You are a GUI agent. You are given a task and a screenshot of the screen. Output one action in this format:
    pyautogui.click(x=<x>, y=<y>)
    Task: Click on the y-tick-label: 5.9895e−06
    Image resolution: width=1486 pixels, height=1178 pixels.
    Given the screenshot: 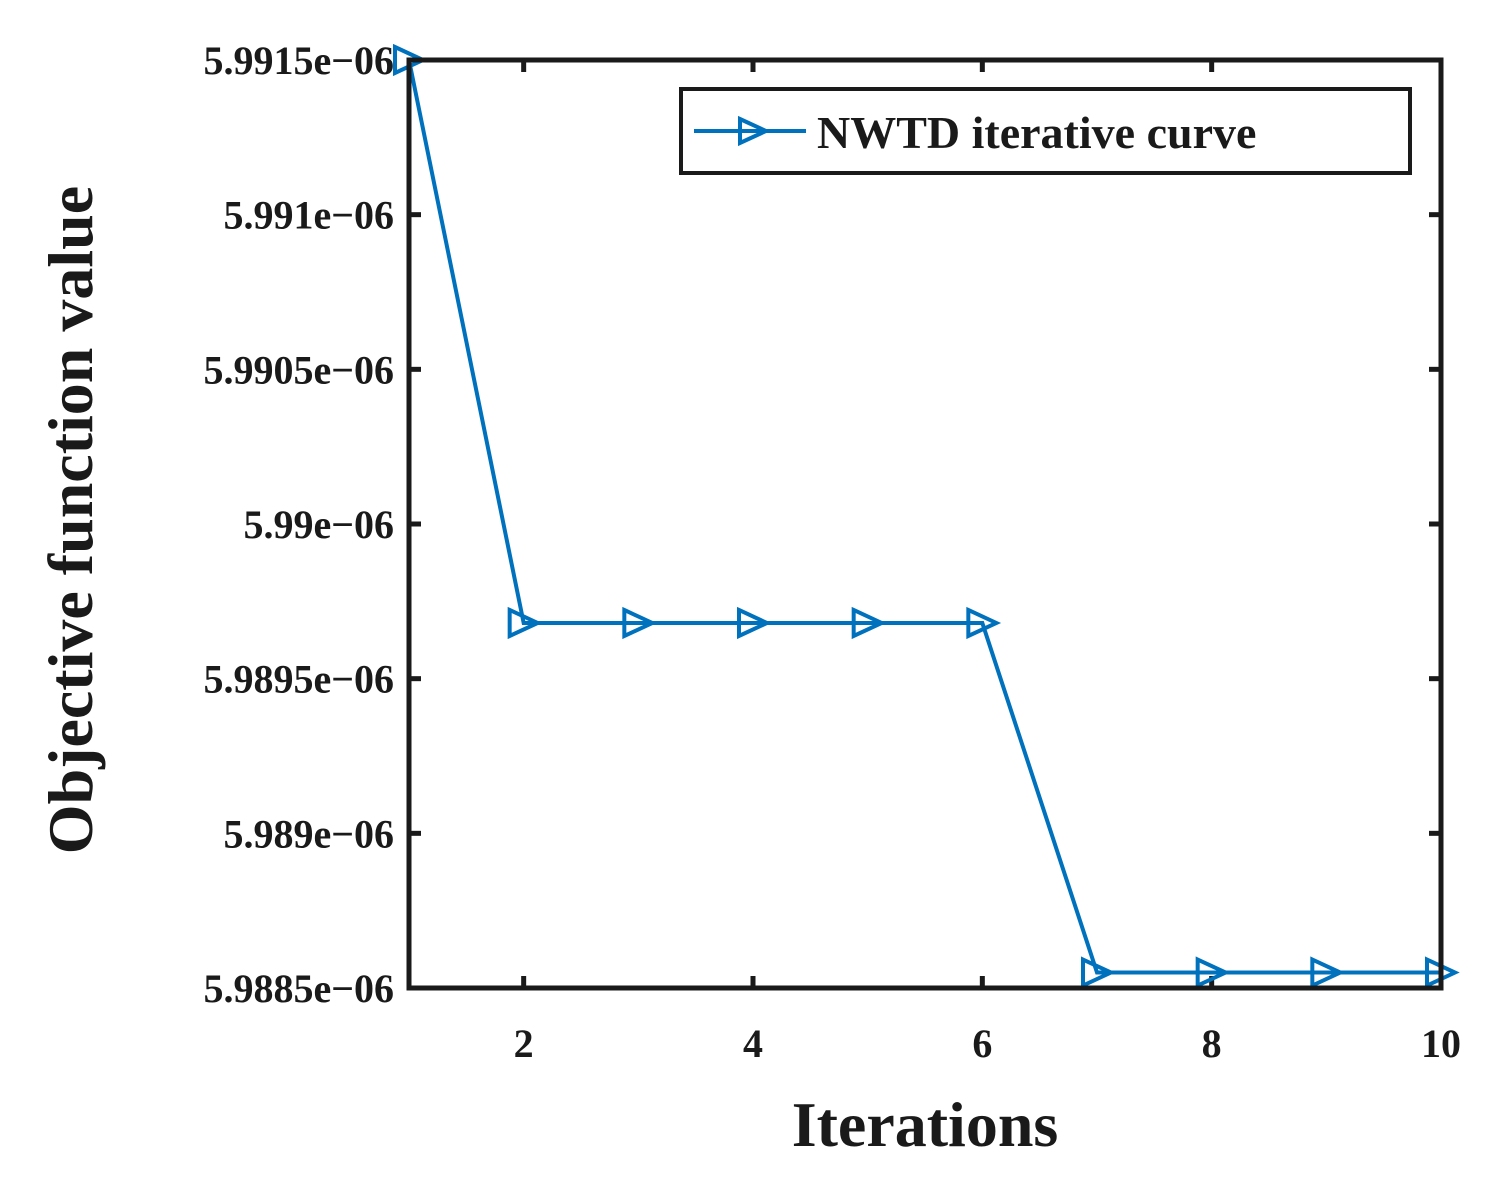 What is the action you would take?
    pyautogui.click(x=298, y=679)
    